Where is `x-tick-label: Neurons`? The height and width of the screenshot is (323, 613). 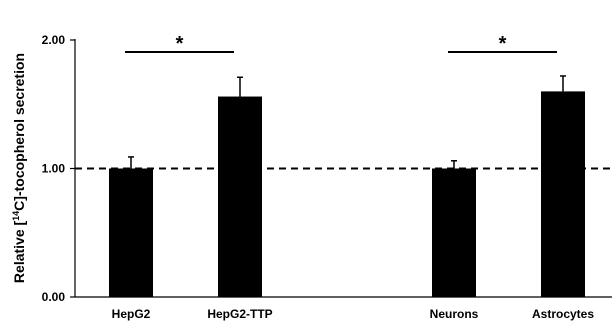 x-tick-label: Neurons is located at coordinates (454, 314).